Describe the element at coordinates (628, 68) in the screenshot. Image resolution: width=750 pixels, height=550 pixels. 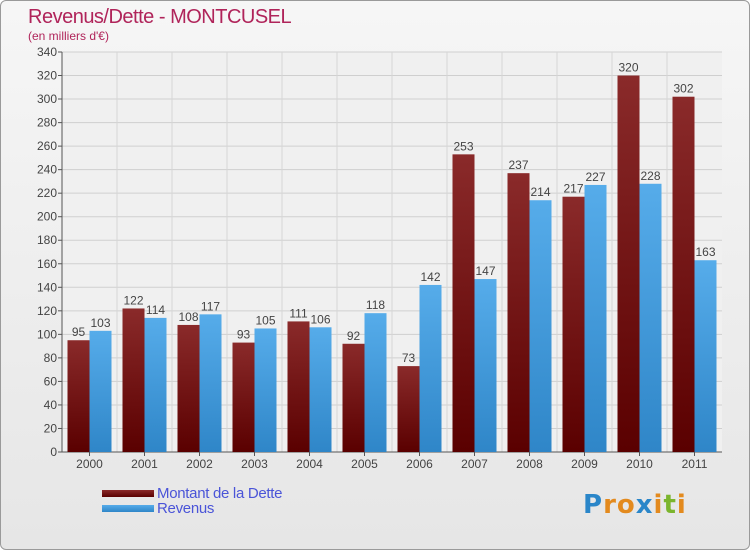
I see `data-label-dette: 320` at that location.